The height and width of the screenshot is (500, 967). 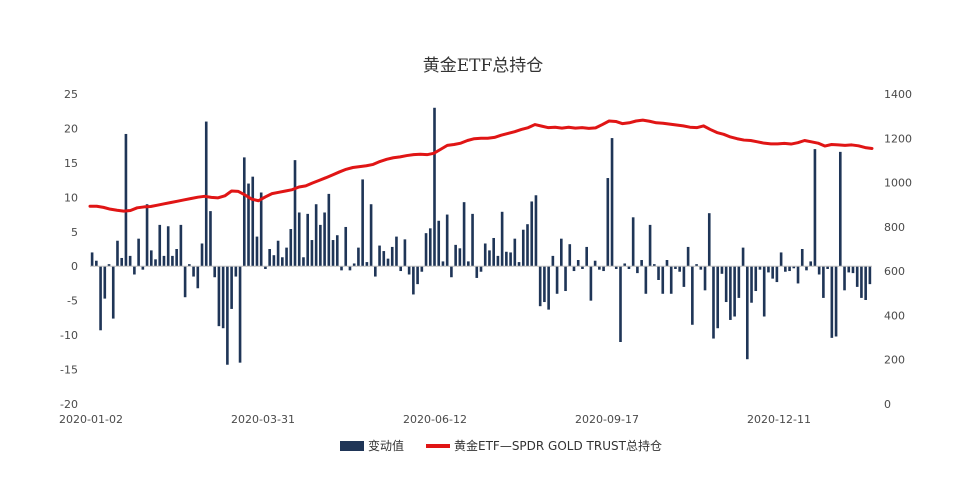 What do you see at coordinates (69, 404) in the screenshot?
I see `left-tick-label: -20` at bounding box center [69, 404].